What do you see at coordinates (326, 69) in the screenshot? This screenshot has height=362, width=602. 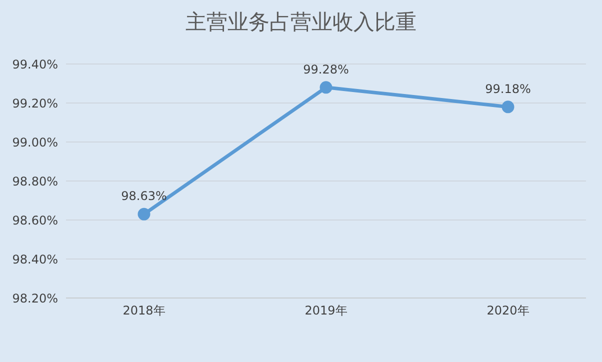 I see `data-label: 99.28%` at bounding box center [326, 69].